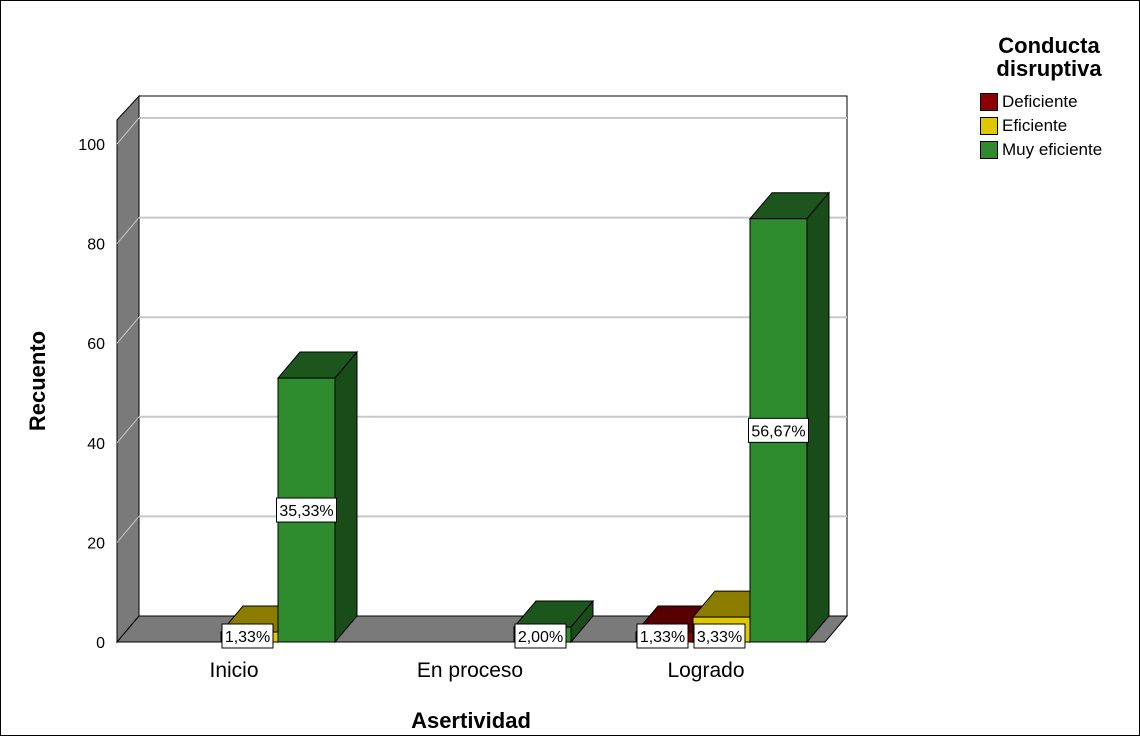 The height and width of the screenshot is (736, 1140). What do you see at coordinates (705, 670) in the screenshot?
I see `x-tick-label: Logrado` at bounding box center [705, 670].